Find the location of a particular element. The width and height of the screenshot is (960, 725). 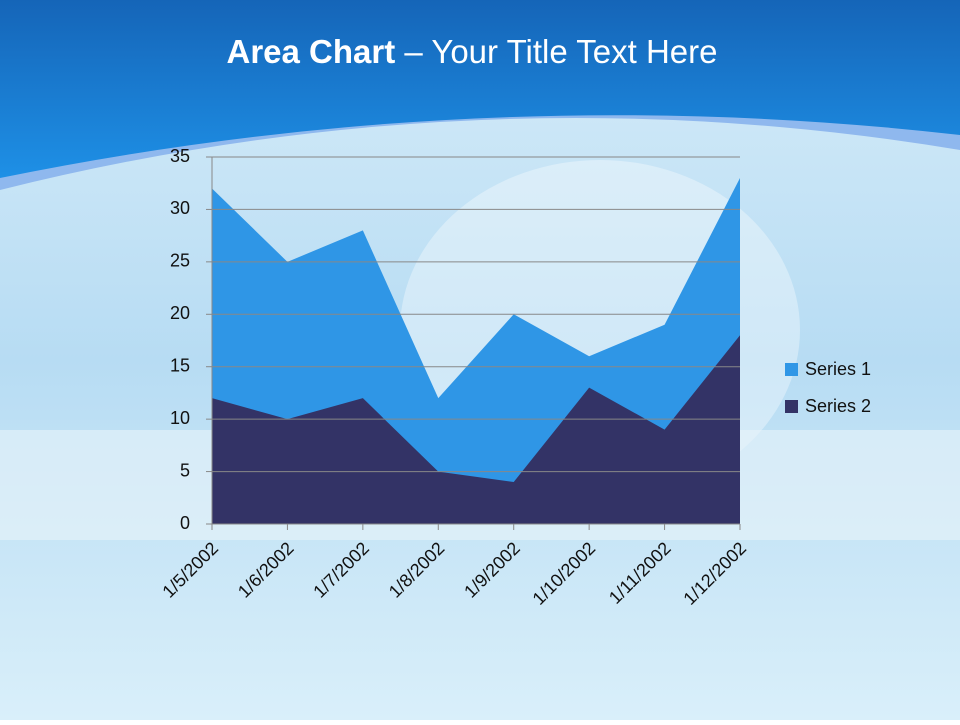

y-tick-label: 30 is located at coordinates (180, 208).